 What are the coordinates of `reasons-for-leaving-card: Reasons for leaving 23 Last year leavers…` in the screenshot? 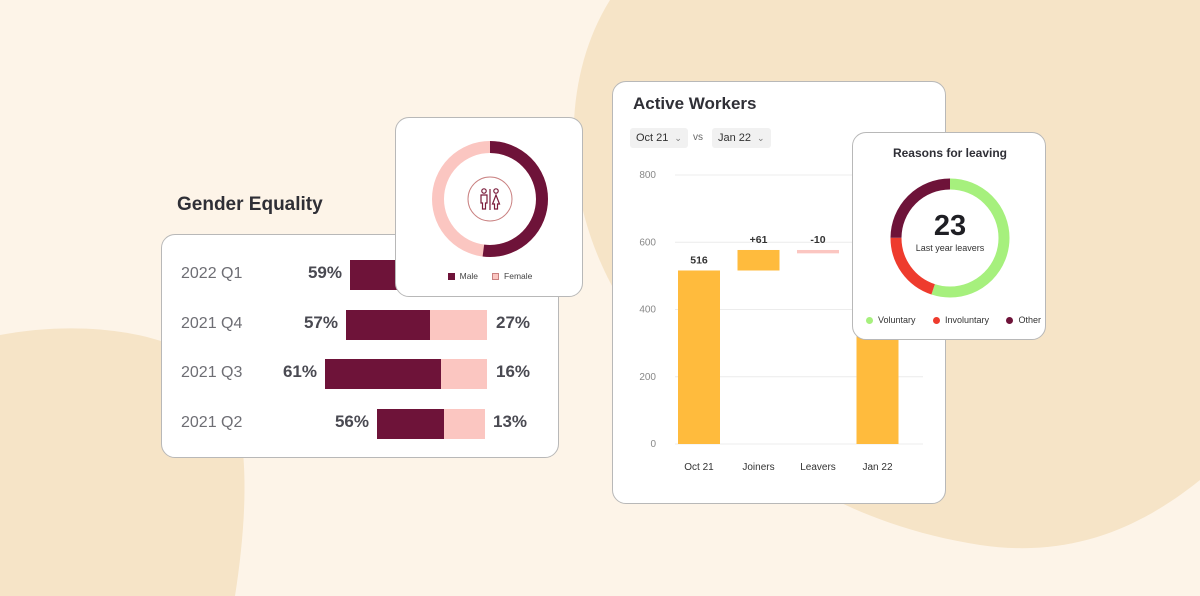 It's located at (949, 236).